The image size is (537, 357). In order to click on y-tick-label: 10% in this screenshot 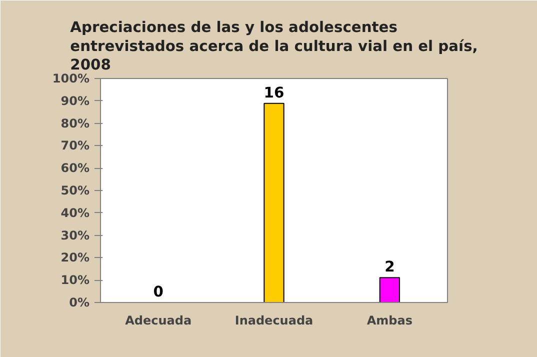, I will do `click(75, 280)`.